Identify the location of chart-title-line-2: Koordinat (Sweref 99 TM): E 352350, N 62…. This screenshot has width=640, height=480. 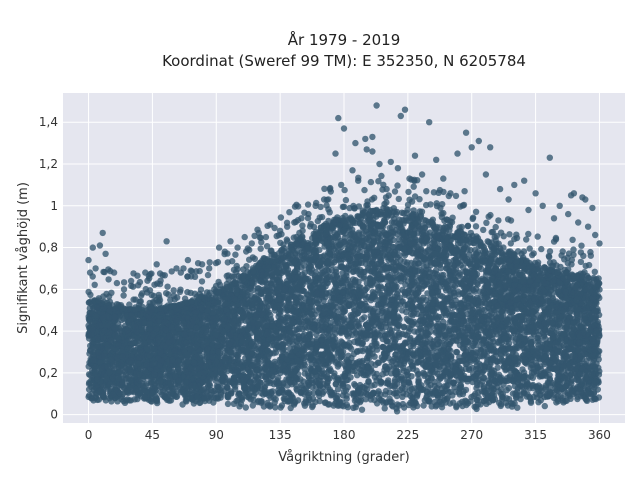
(344, 61).